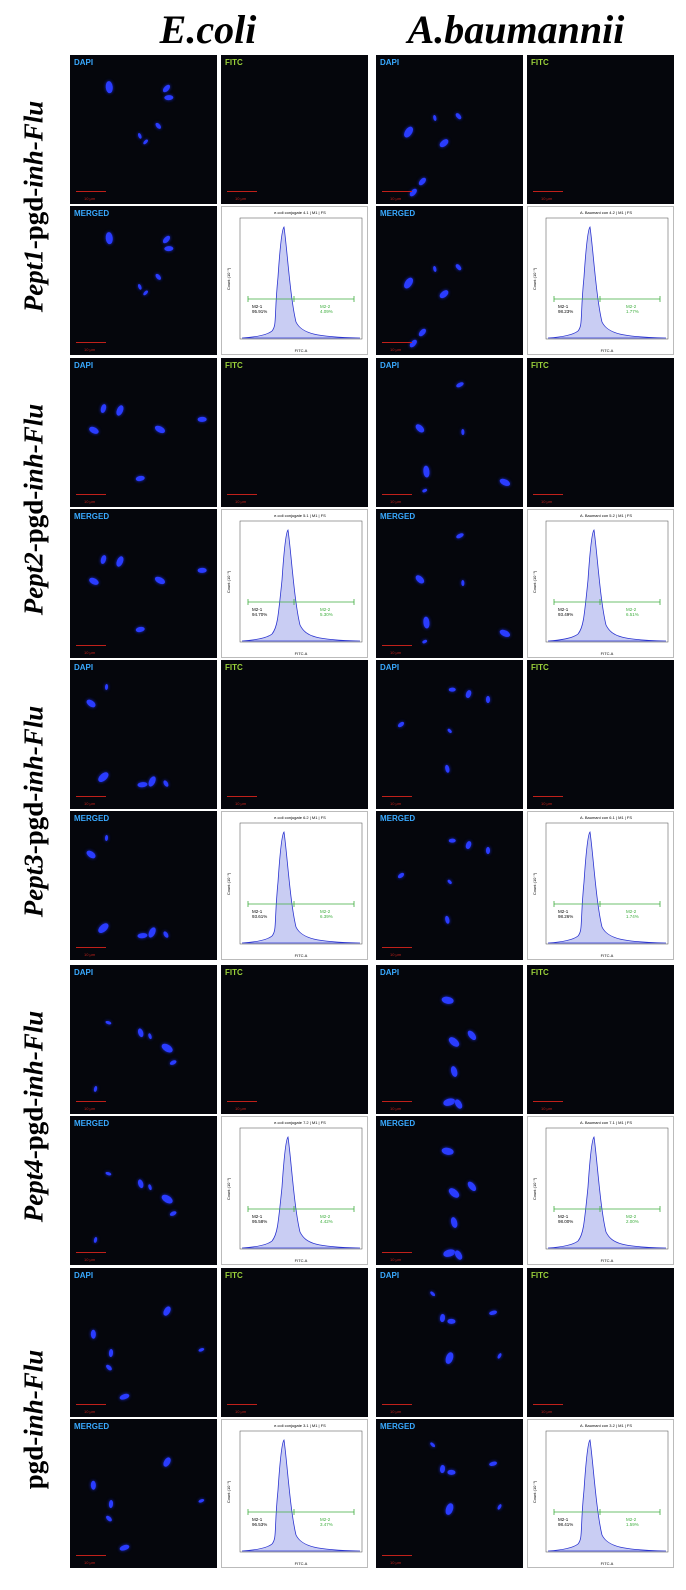 This screenshot has height=1590, width=686. Describe the element at coordinates (565, 1221) in the screenshot. I see `gate-percent: 98.00%` at that location.